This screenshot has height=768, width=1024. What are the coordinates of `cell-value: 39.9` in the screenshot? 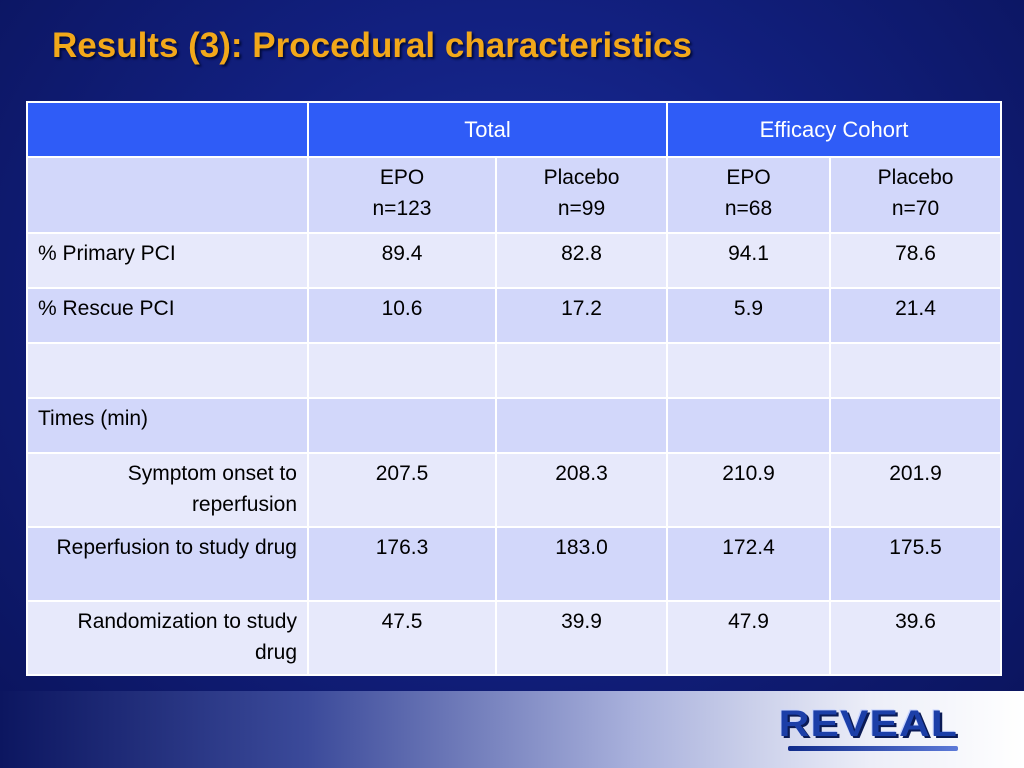 It's located at (581, 638).